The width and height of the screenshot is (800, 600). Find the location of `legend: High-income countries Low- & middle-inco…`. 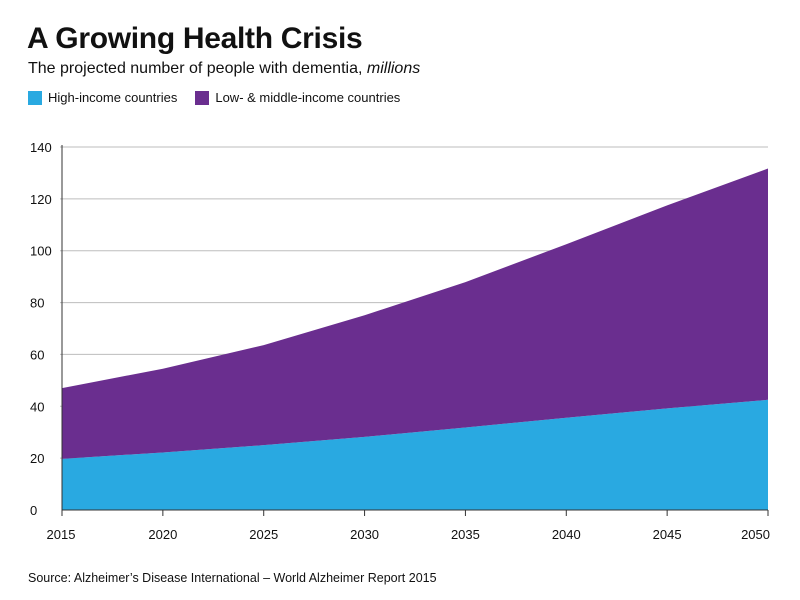

legend: High-income countries Low- & middle-inco… is located at coordinates (223, 97).